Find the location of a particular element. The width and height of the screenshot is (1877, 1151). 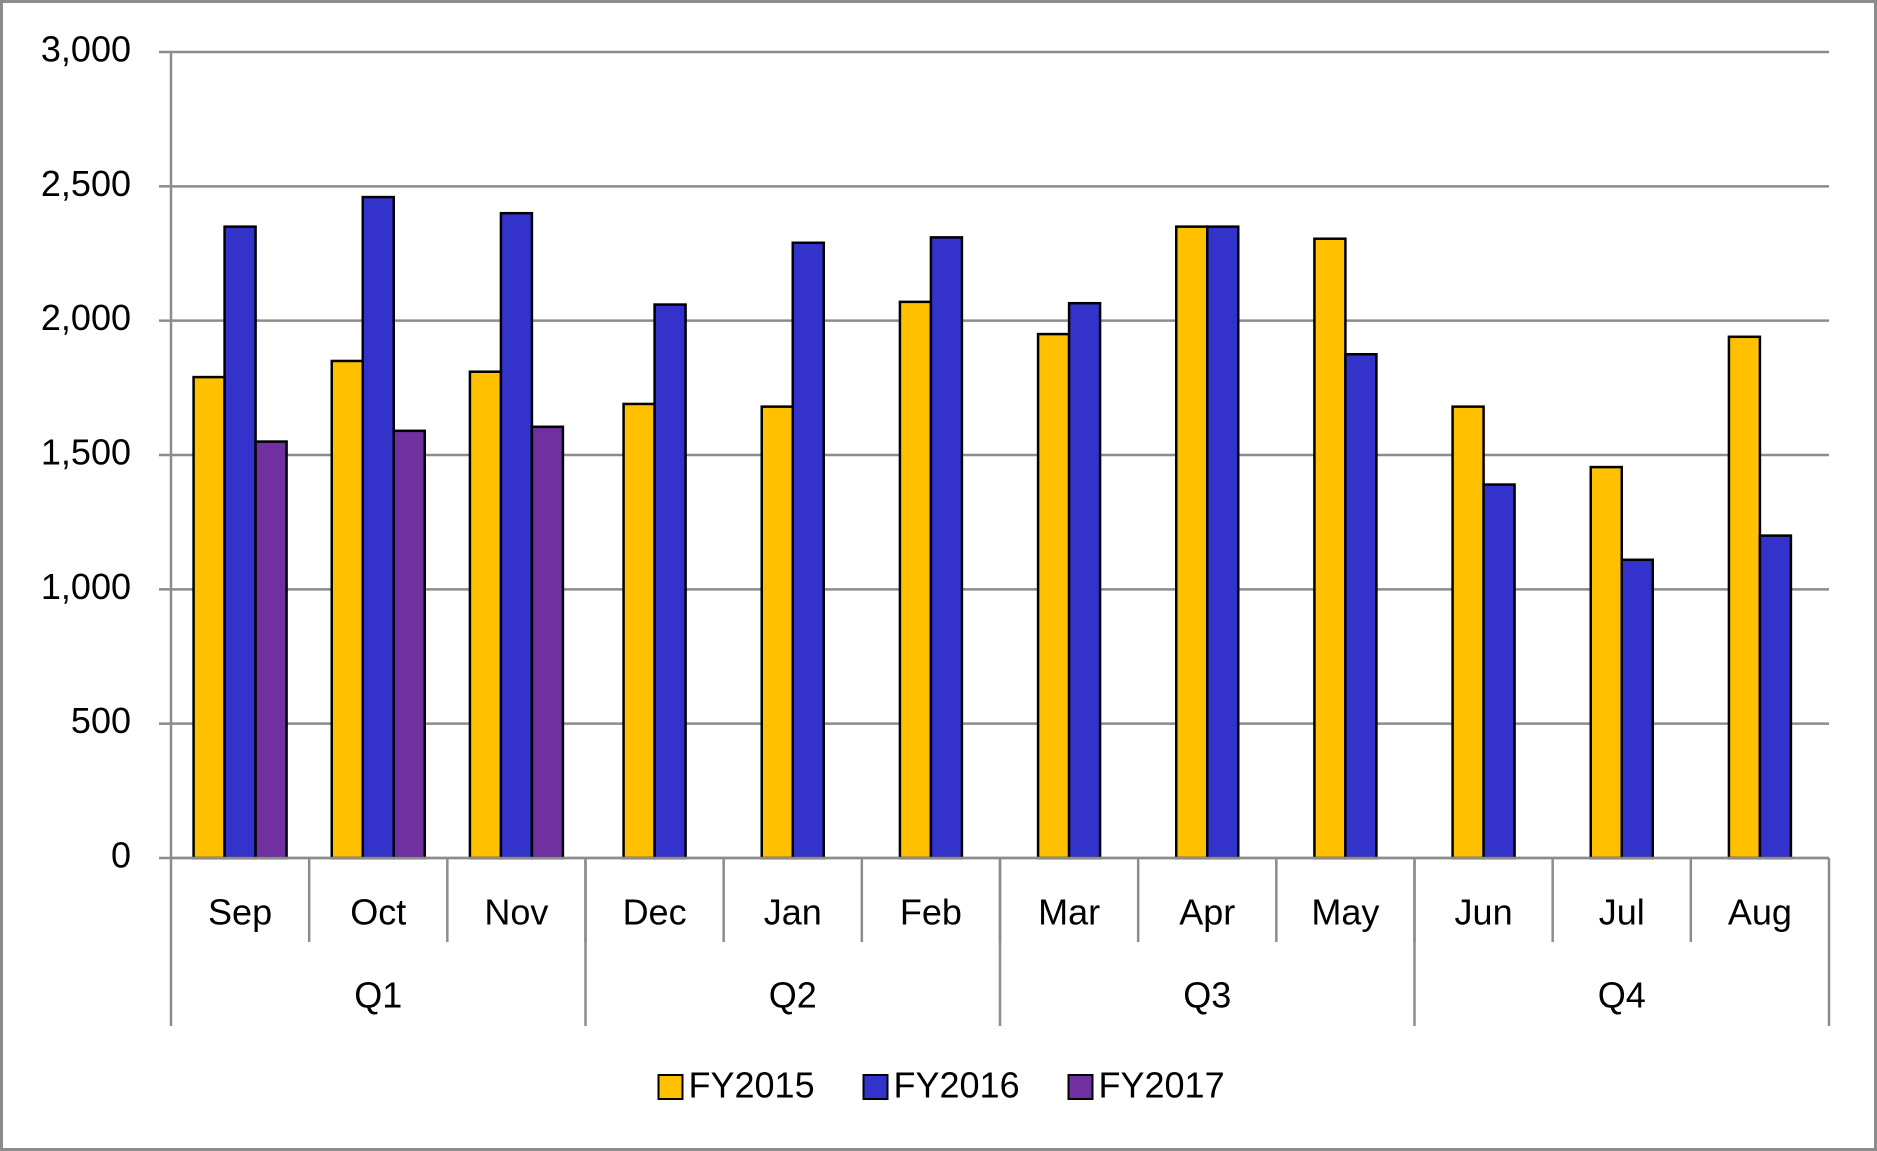

x-tick-label: Feb is located at coordinates (931, 912).